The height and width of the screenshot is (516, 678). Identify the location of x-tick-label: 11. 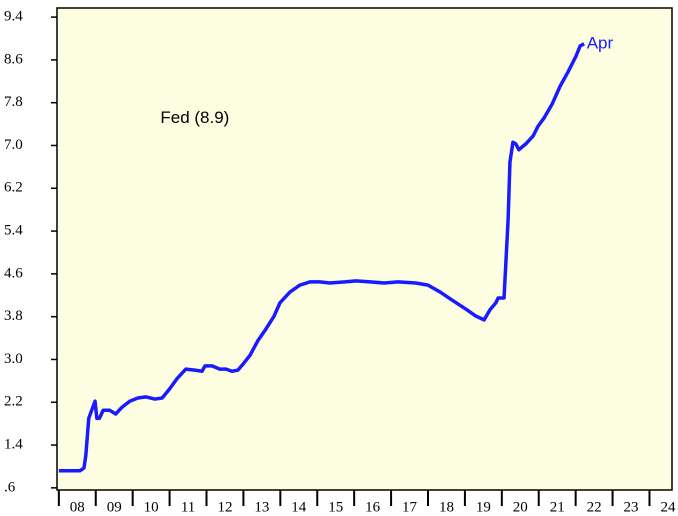
(188, 507).